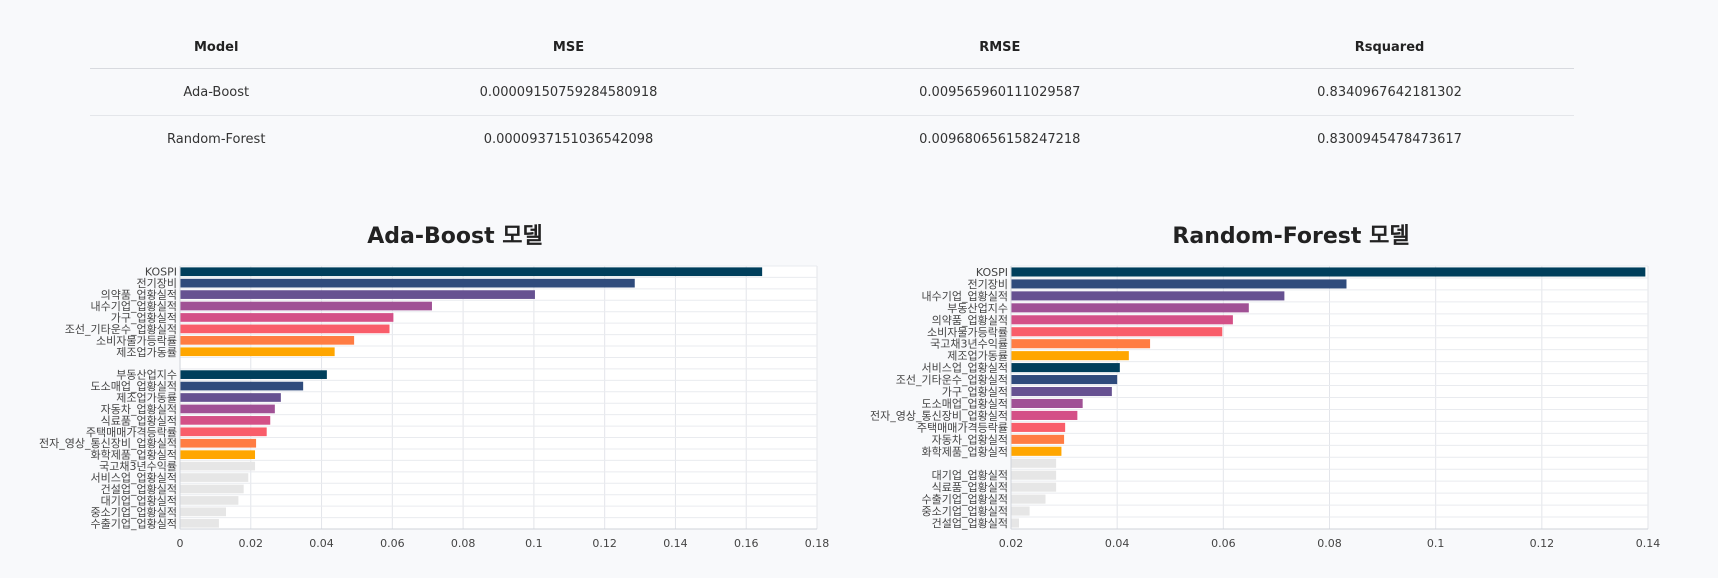  Describe the element at coordinates (216, 47) in the screenshot. I see `header-model: Model` at that location.